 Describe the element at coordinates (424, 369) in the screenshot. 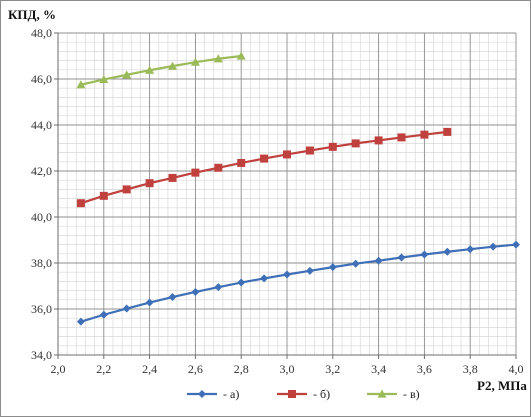

I see `x-tick-label: 3,6` at that location.